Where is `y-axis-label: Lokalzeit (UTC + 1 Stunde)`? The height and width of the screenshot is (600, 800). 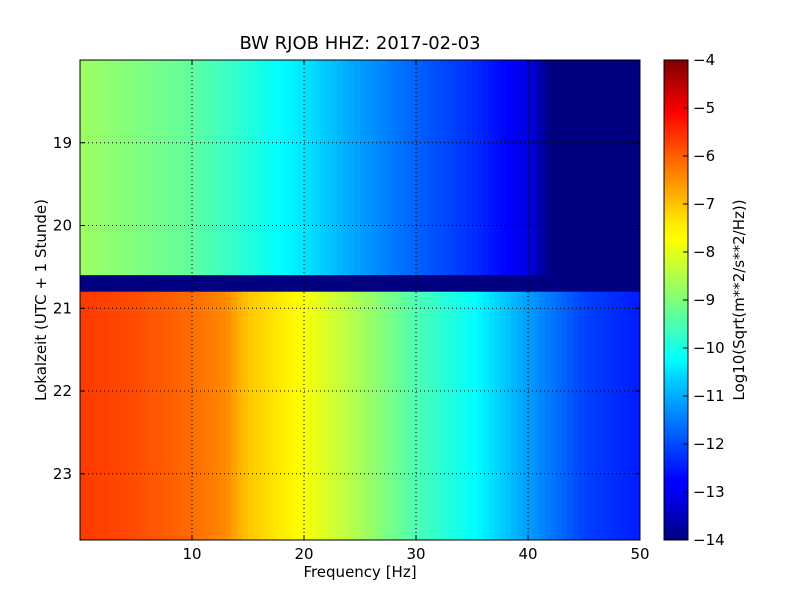
y-axis-label: Lokalzeit (UTC + 1 Stunde) is located at coordinates (41, 300).